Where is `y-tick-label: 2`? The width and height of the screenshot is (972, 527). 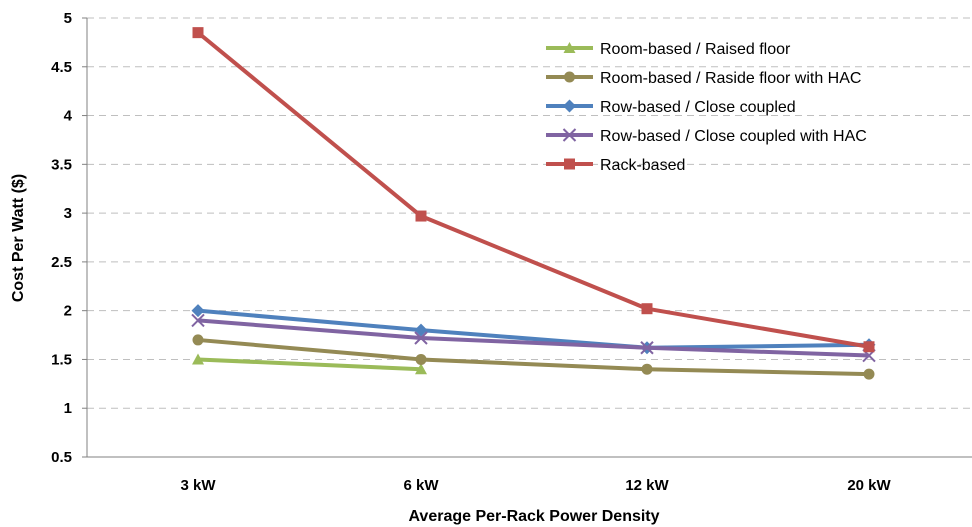 y-tick-label: 2 is located at coordinates (68, 311).